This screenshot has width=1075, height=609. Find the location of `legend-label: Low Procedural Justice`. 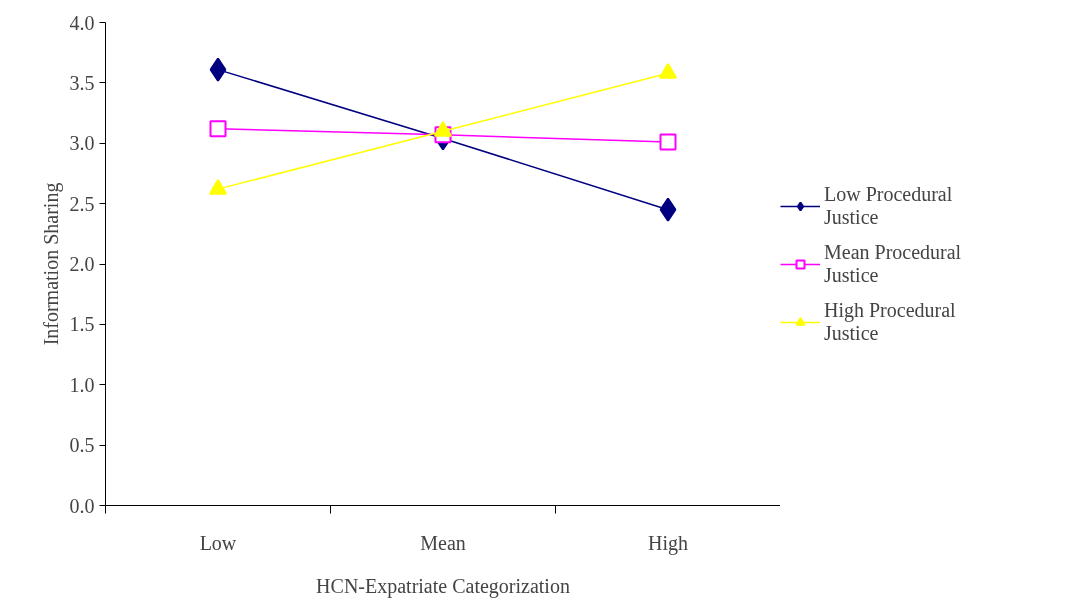

legend-label: Low Procedural Justice is located at coordinates (888, 205).